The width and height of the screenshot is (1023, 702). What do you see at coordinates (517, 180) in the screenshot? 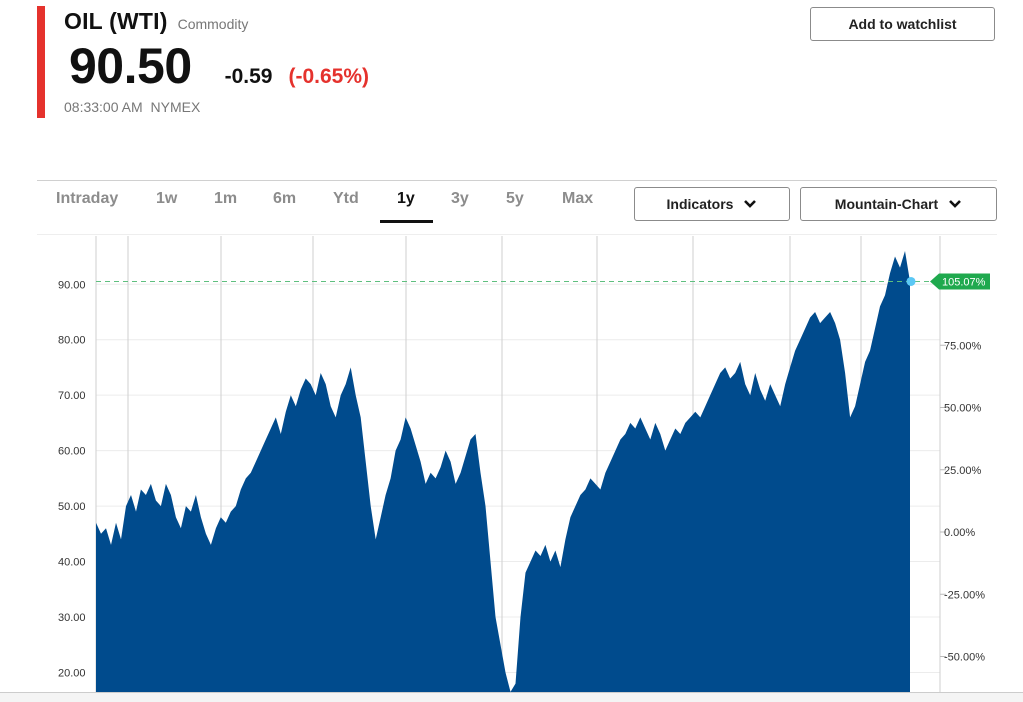
I see `divider` at bounding box center [517, 180].